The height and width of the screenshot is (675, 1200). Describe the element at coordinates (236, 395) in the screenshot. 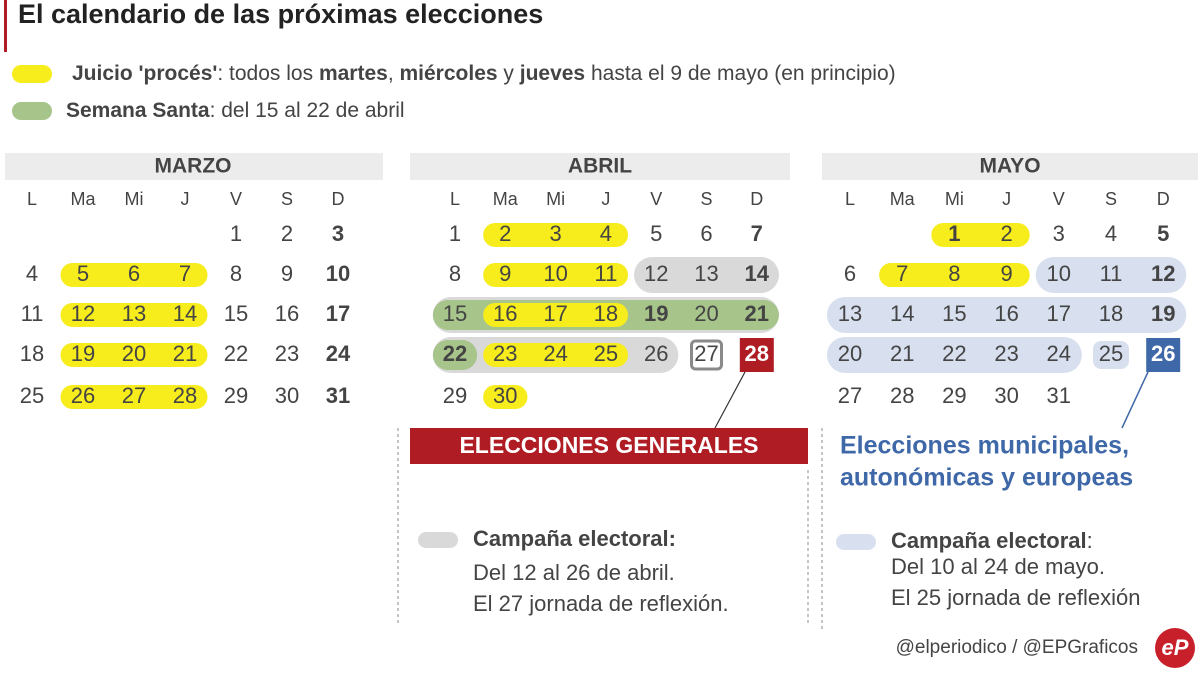

I see `day-number: 29` at that location.